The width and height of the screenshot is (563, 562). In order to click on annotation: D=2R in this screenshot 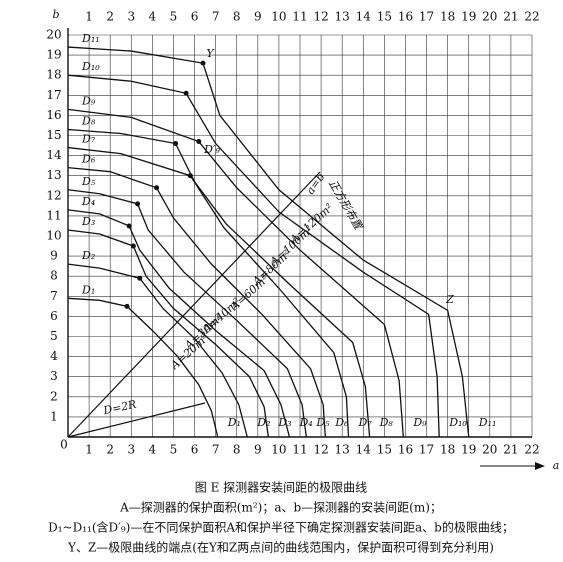, I will do `click(119, 408)`.